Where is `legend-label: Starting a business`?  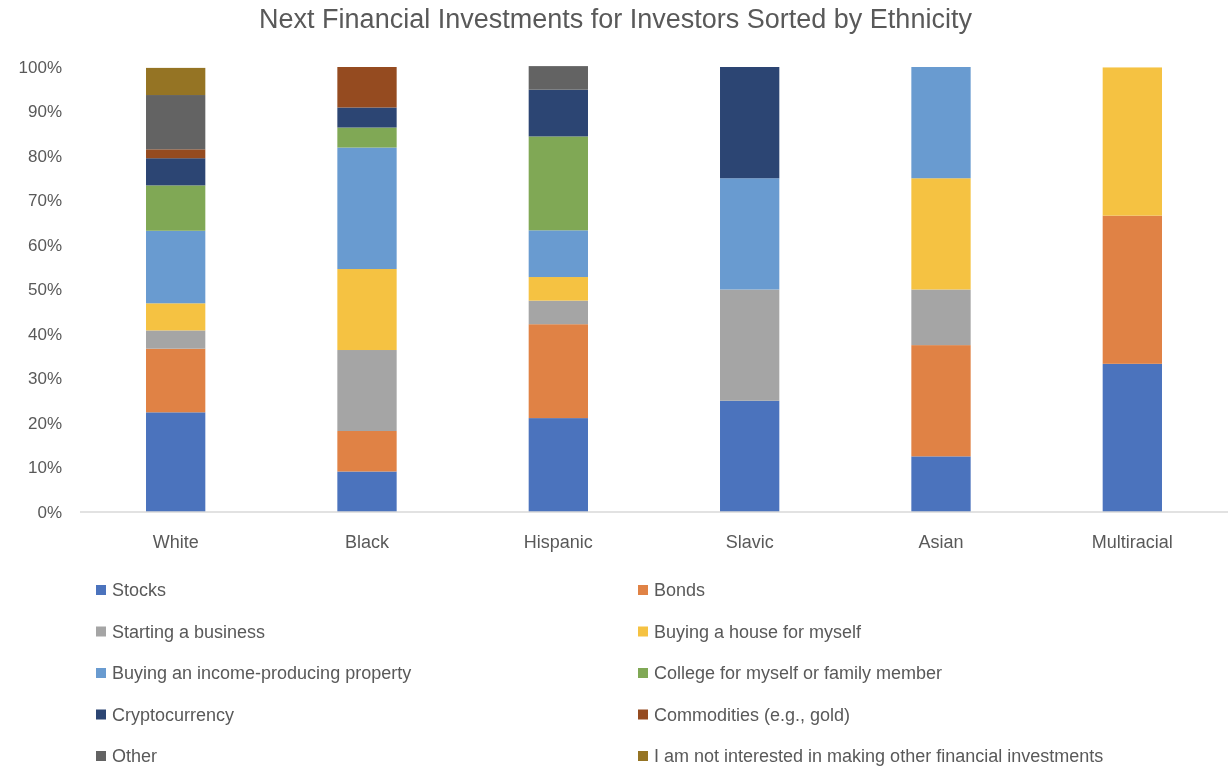
legend-label: Starting a business is located at coordinates (189, 631).